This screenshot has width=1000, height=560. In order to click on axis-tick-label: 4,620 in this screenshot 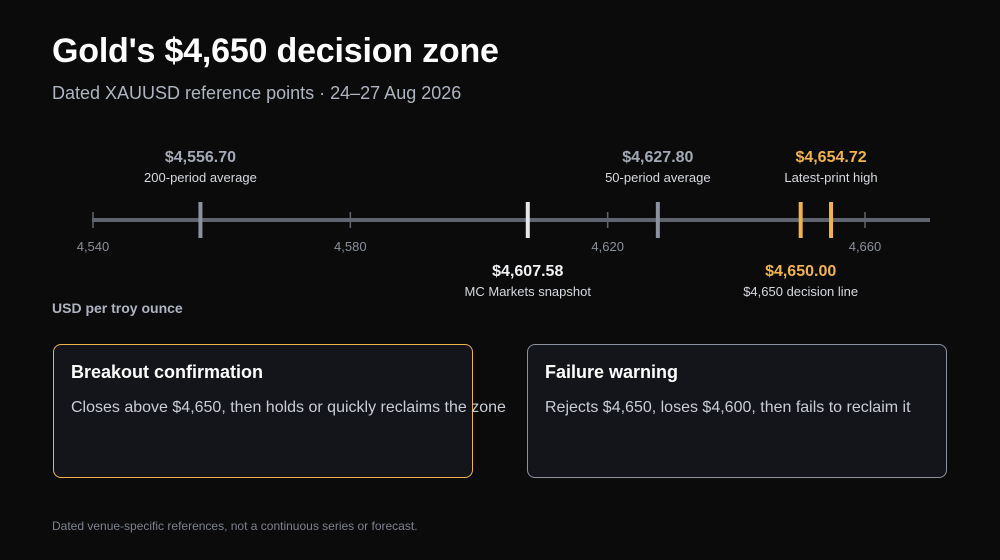, I will do `click(607, 246)`.